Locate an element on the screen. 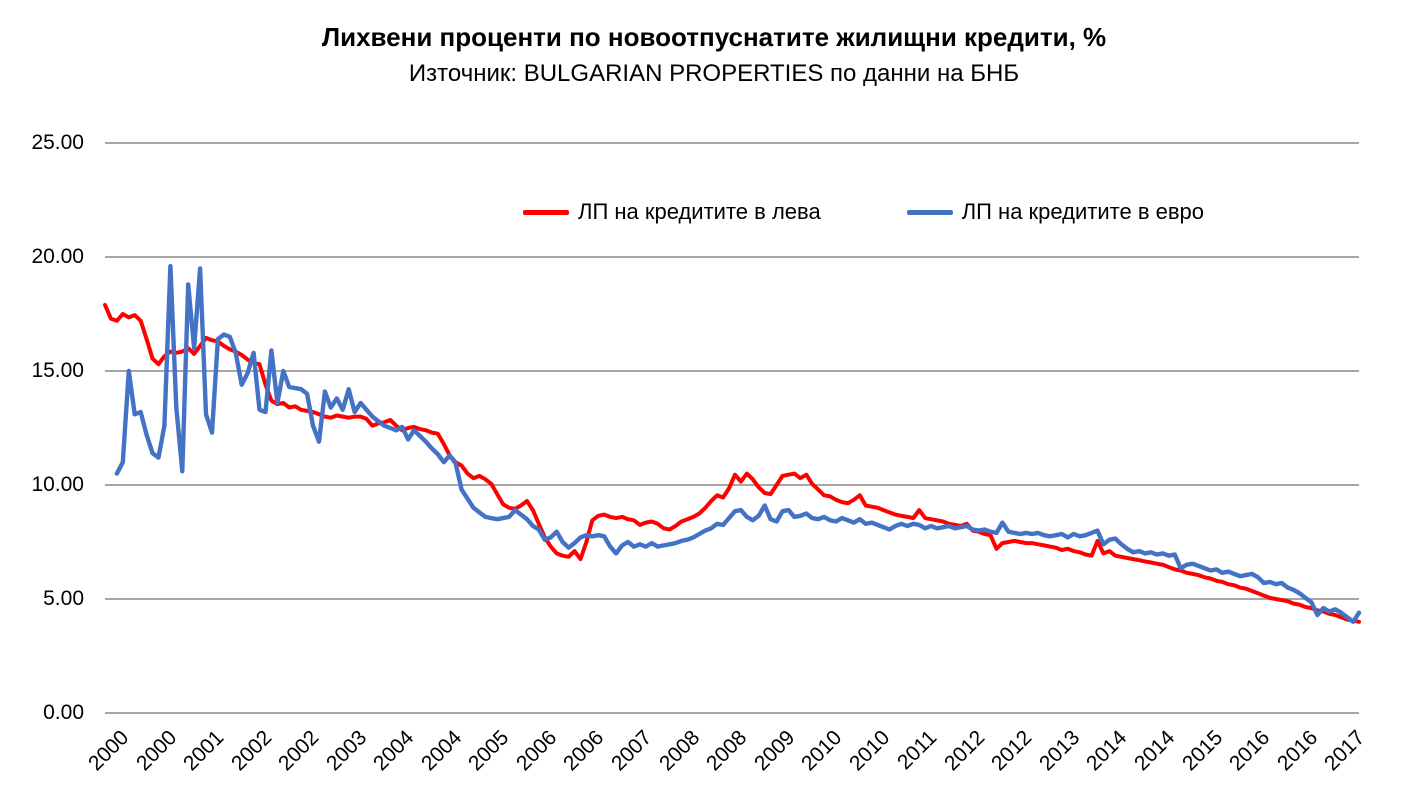 This screenshot has height=809, width=1428. y-tick-label: 10.00 is located at coordinates (57, 484).